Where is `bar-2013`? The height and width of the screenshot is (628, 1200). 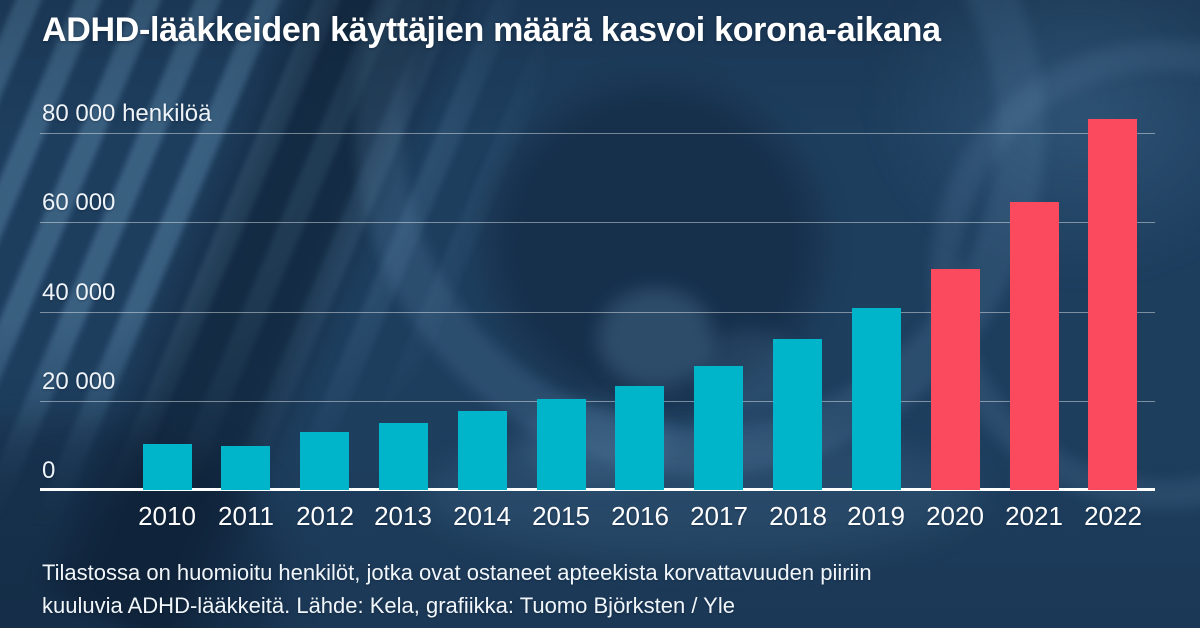 bar-2013 is located at coordinates (403, 456).